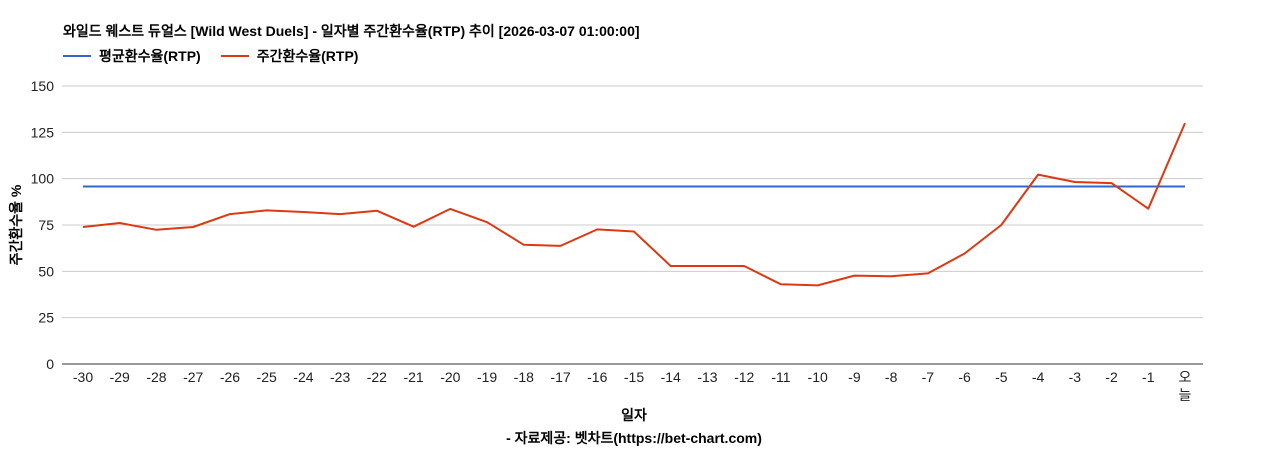 This screenshot has height=450, width=1268. I want to click on legend-label-average: 평균환수율(RTP), so click(150, 56).